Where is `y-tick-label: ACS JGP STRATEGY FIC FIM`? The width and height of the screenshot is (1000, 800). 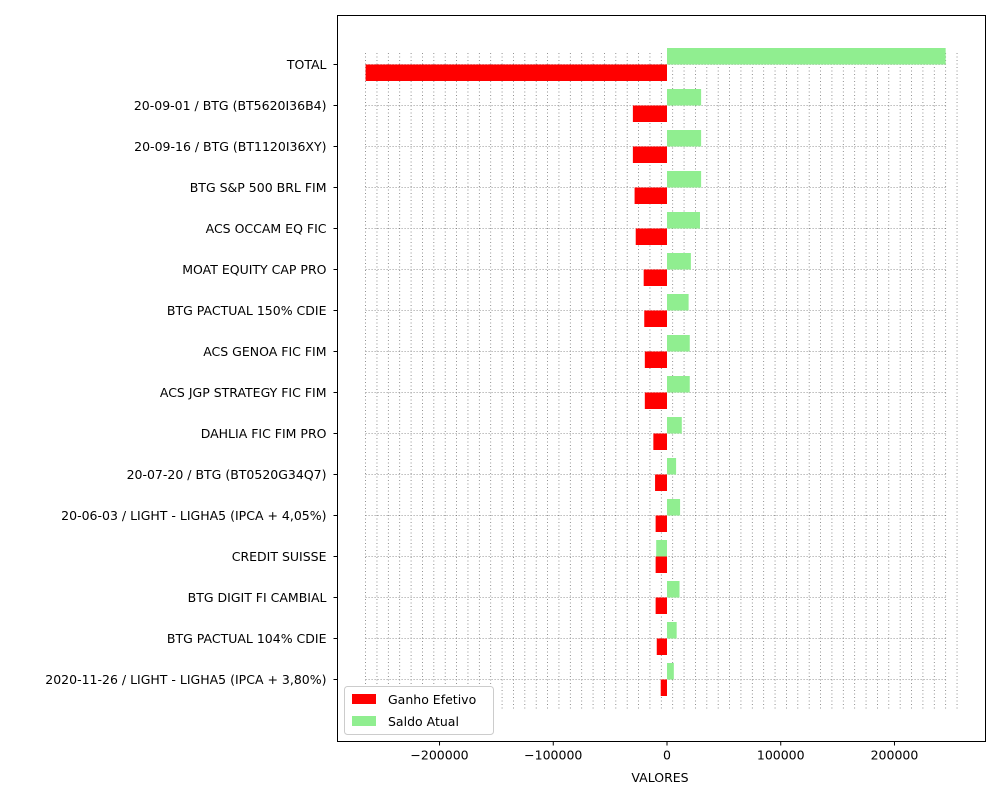 y-tick-label: ACS JGP STRATEGY FIC FIM is located at coordinates (243, 392).